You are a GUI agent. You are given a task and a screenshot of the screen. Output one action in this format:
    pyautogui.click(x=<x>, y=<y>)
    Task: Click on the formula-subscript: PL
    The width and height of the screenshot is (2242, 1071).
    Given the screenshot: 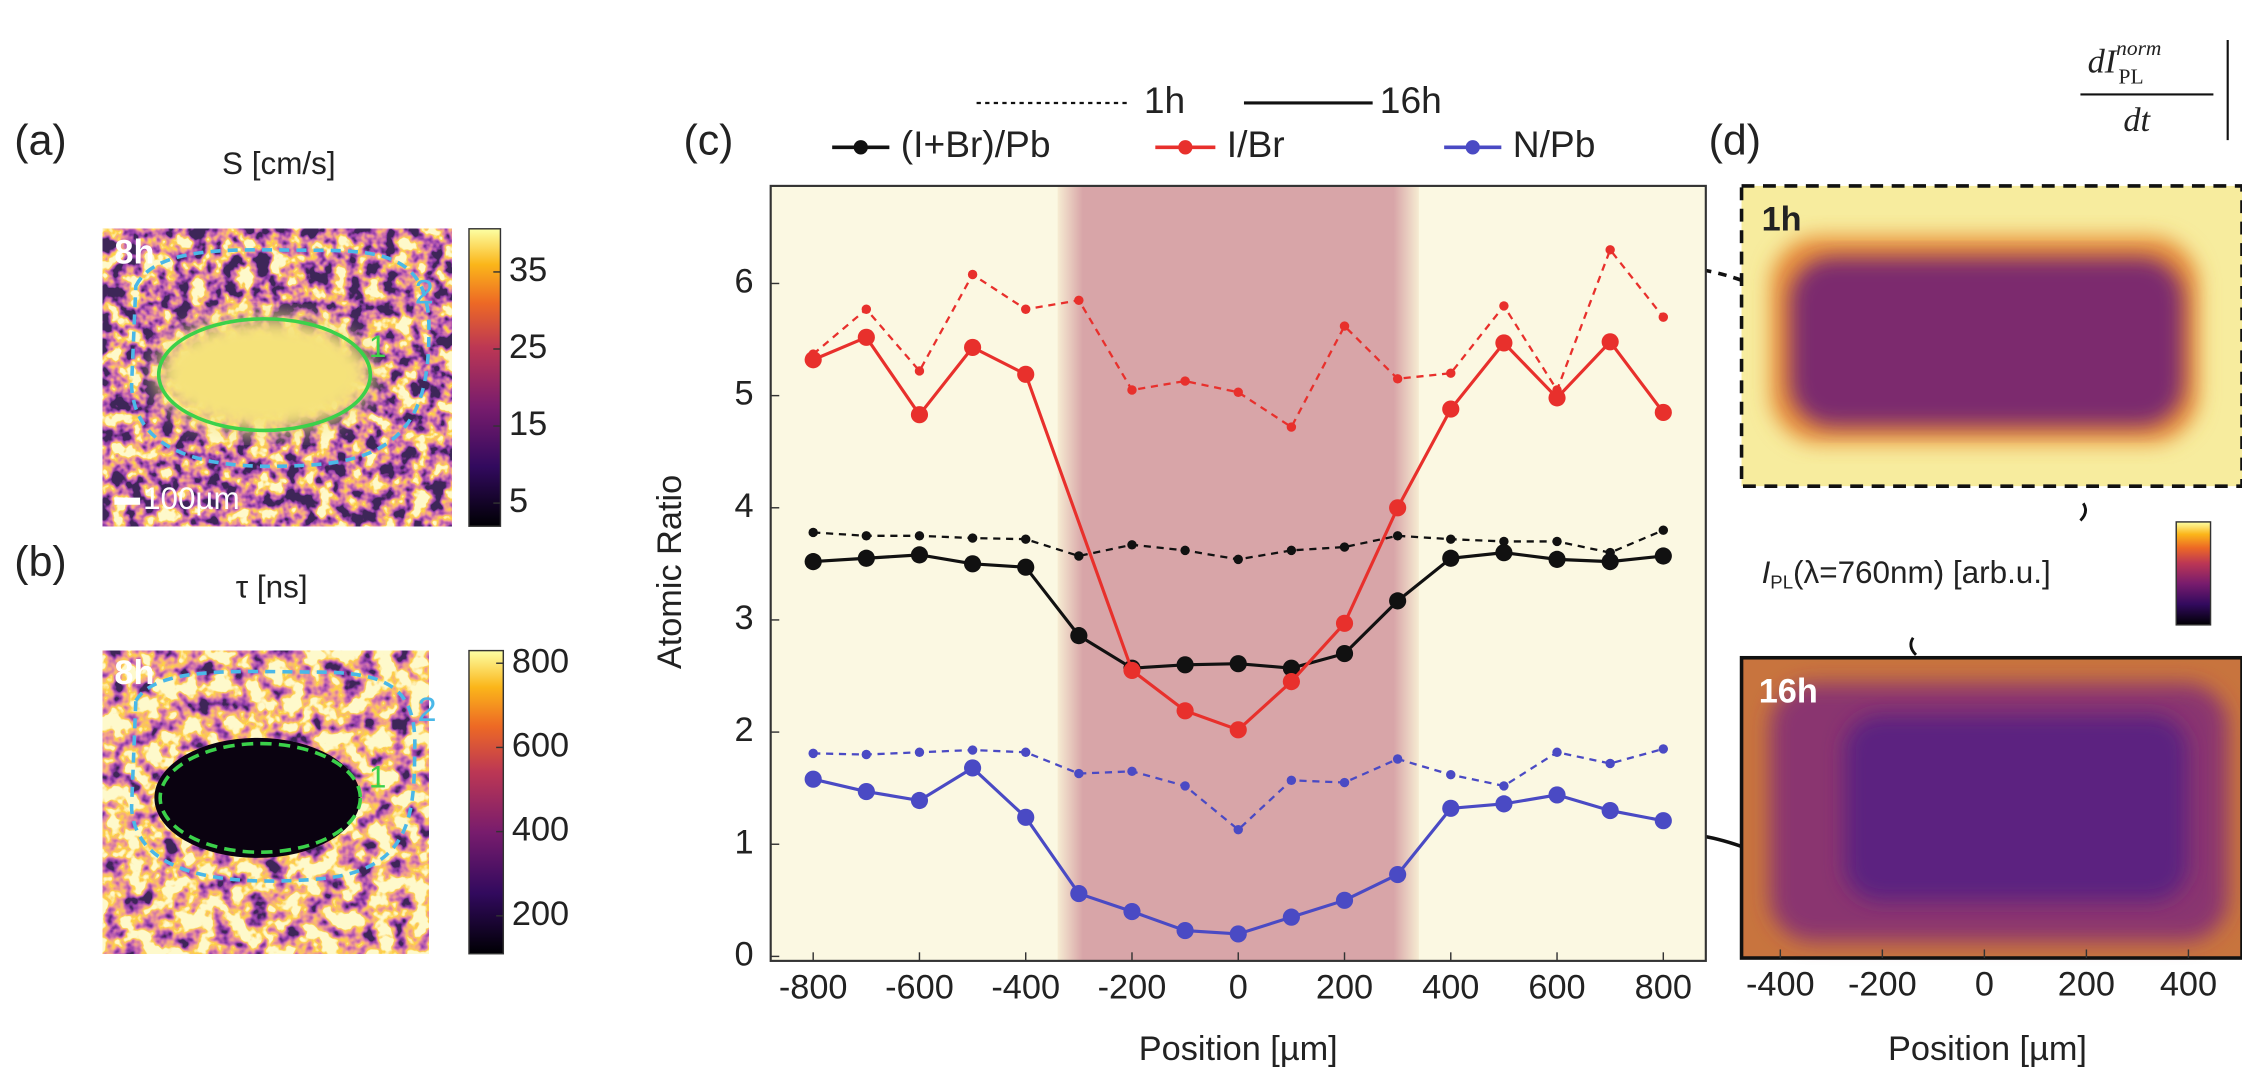 What is the action you would take?
    pyautogui.click(x=2131, y=77)
    